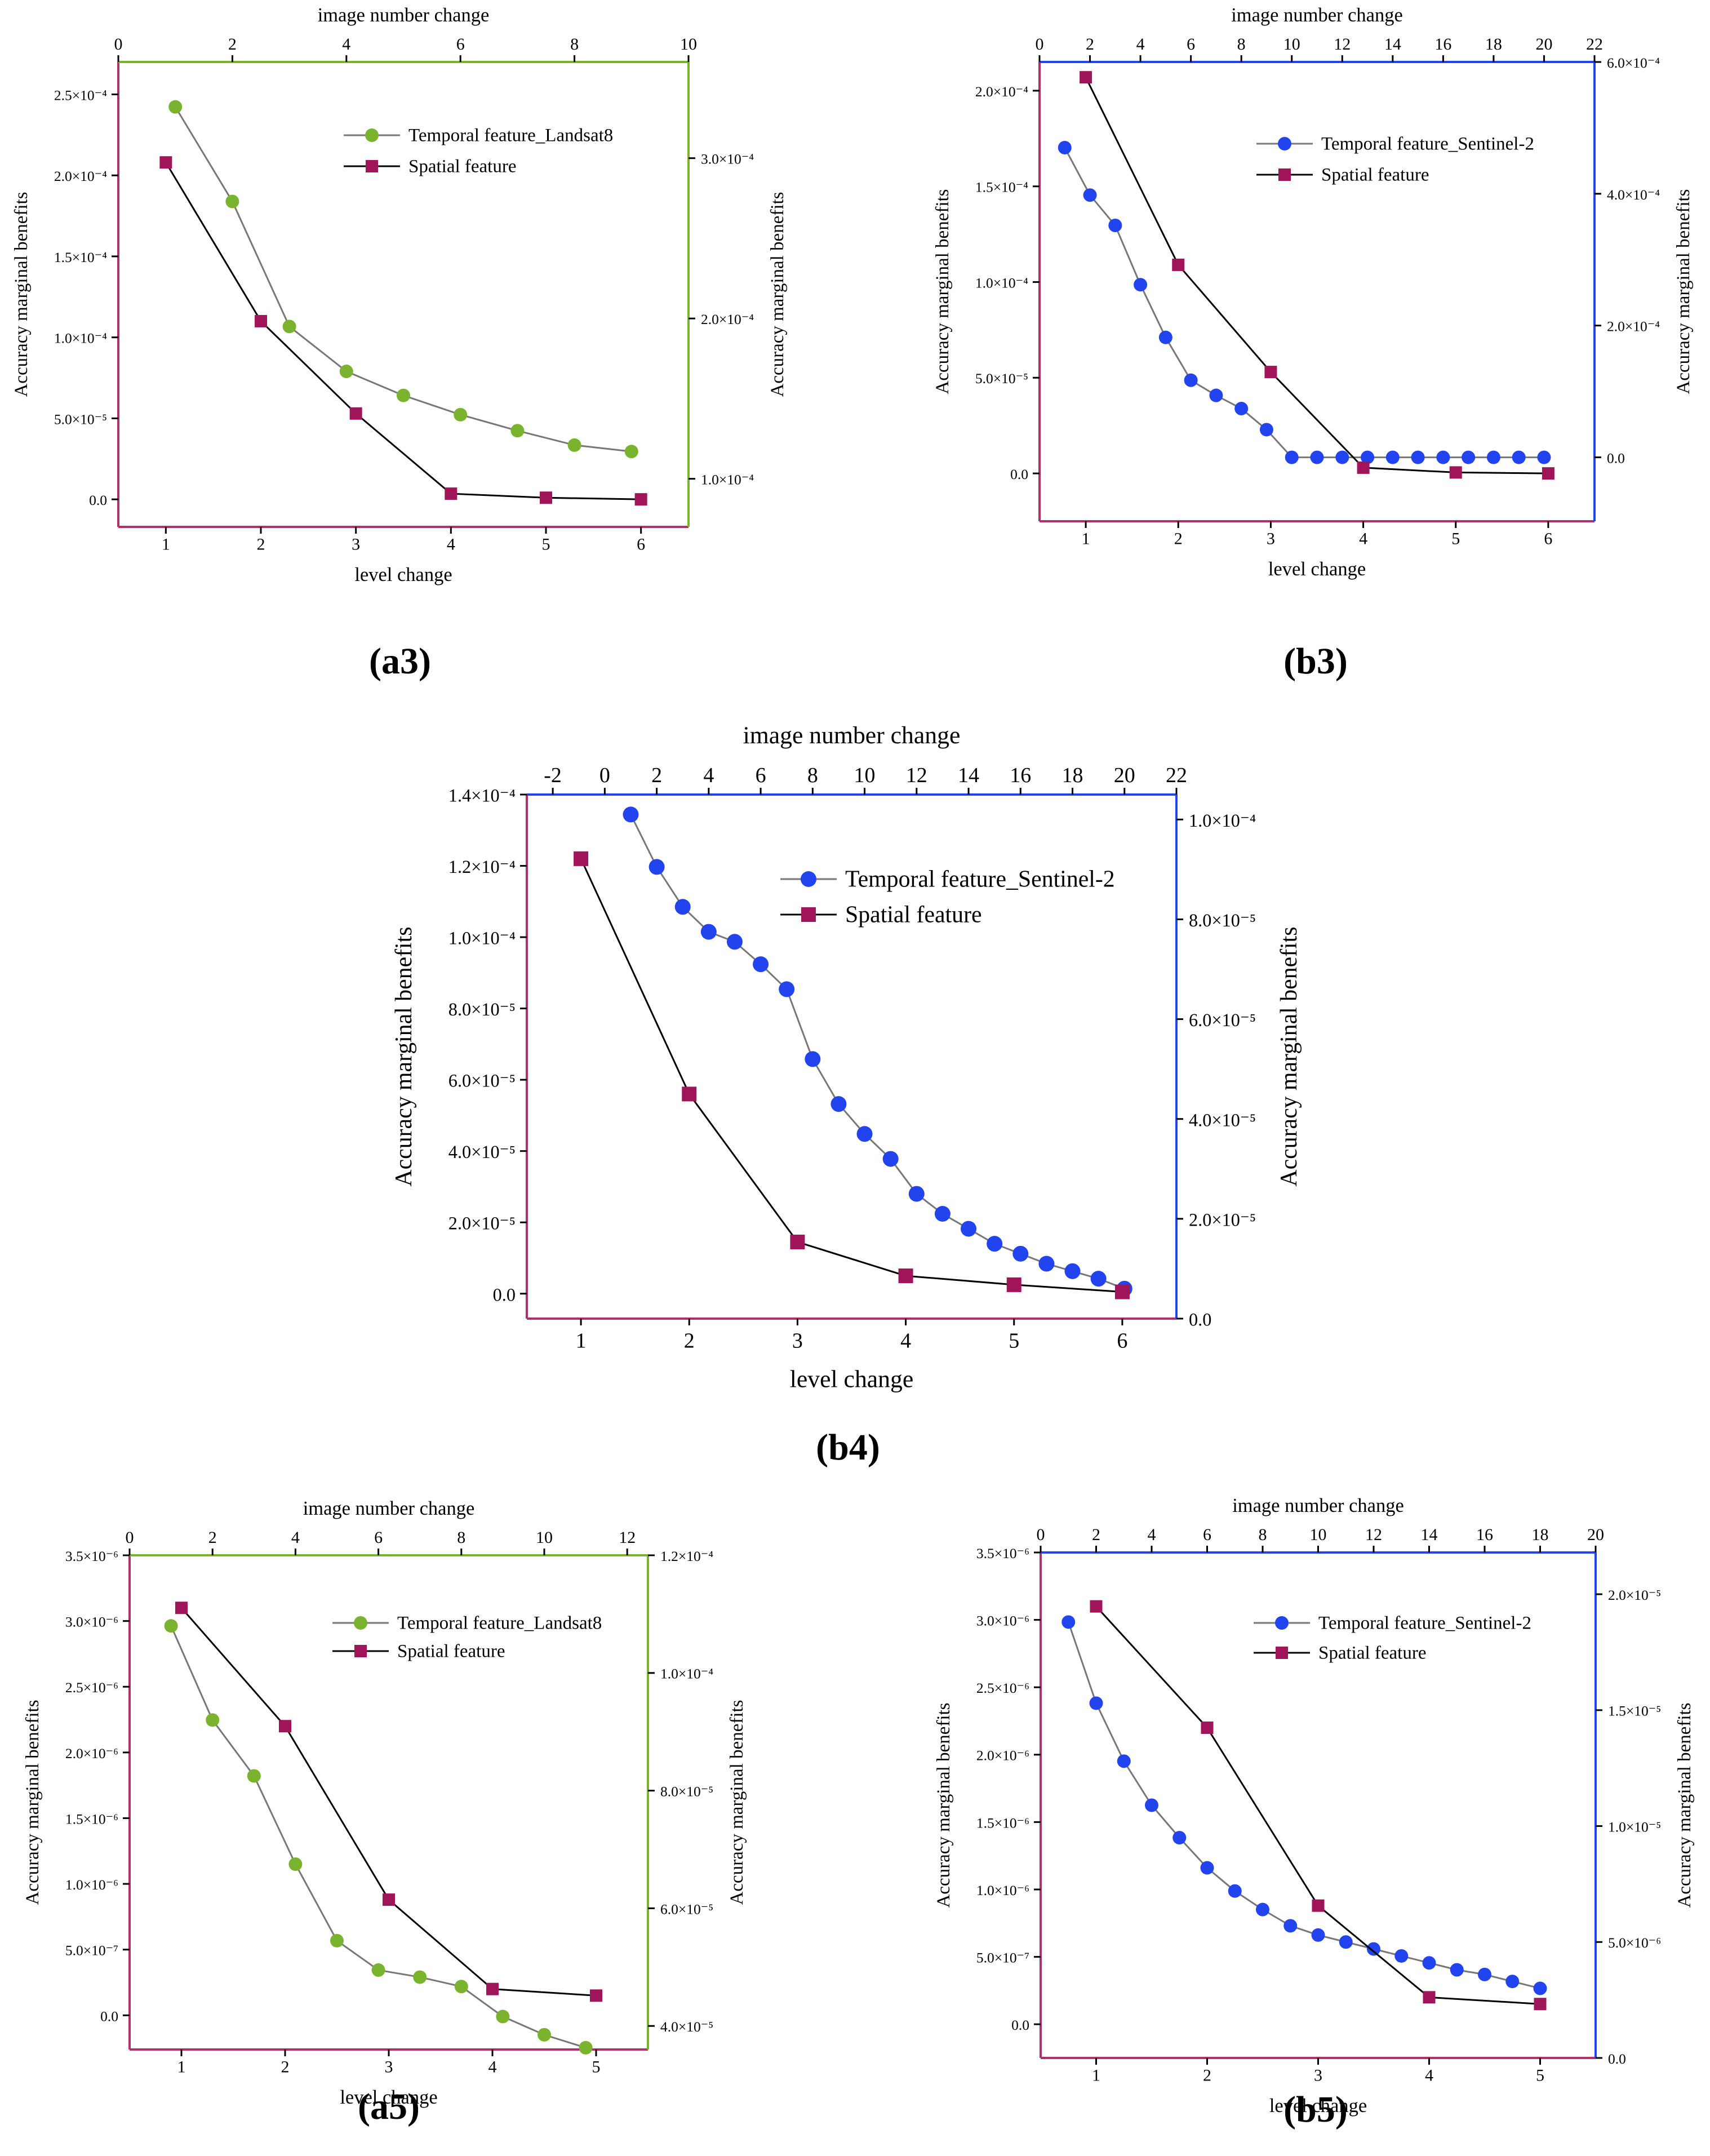  What do you see at coordinates (482, 1009) in the screenshot?
I see `left-tick-label: 8.0×10⁻⁵` at bounding box center [482, 1009].